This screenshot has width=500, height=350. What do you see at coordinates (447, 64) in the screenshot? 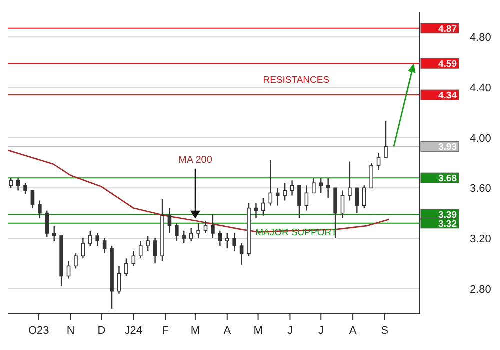
I see `ref-line-label: 4.59` at bounding box center [447, 64].